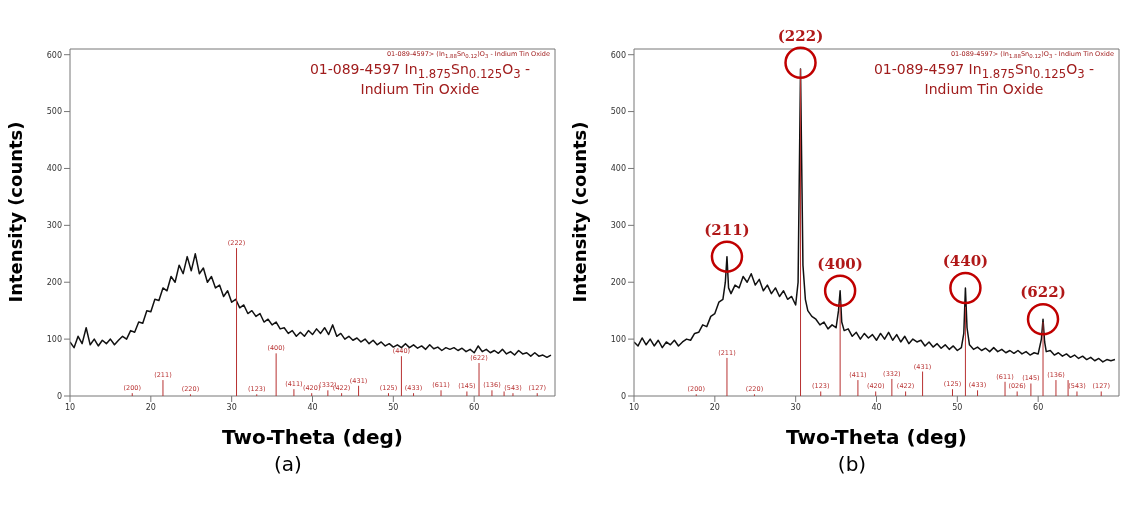 The height and width of the screenshot is (519, 1141). What do you see at coordinates (1043, 292) in the screenshot?
I see `annotation: (622)` at bounding box center [1043, 292].